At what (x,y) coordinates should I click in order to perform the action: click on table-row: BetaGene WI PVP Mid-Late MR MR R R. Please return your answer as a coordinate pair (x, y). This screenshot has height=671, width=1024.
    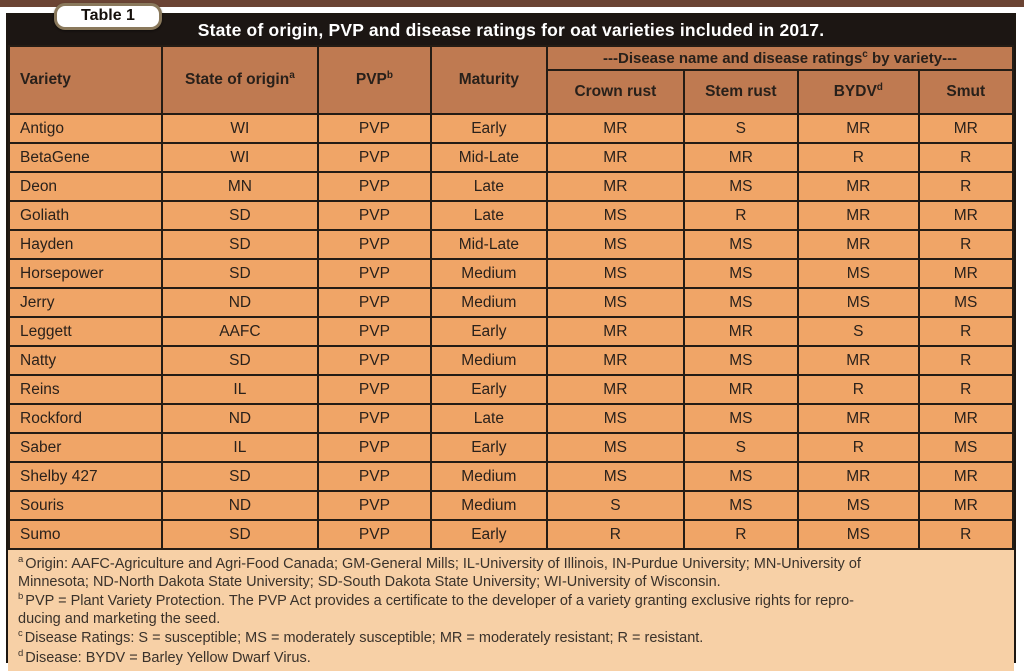
    Looking at the image, I should click on (511, 157).